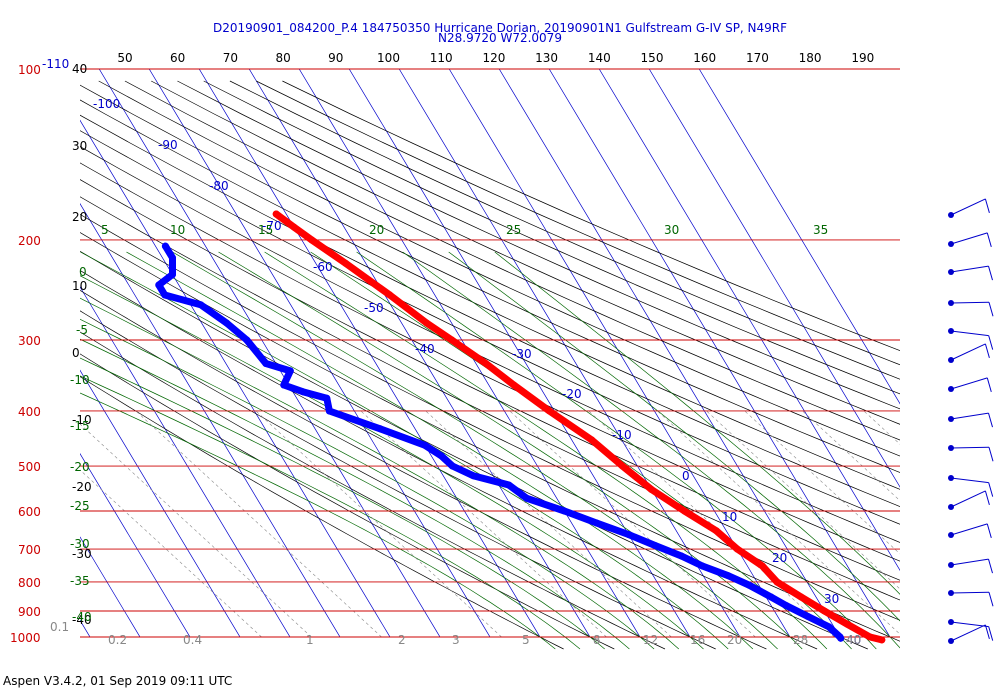 This screenshot has height=700, width=1000. I want to click on theta-e-label: 30, so click(671, 230).